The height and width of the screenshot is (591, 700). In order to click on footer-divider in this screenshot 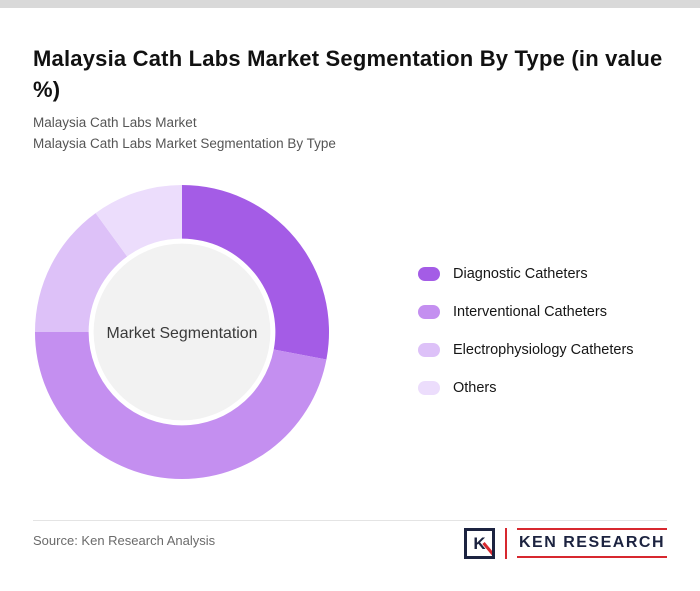, I will do `click(350, 520)`.